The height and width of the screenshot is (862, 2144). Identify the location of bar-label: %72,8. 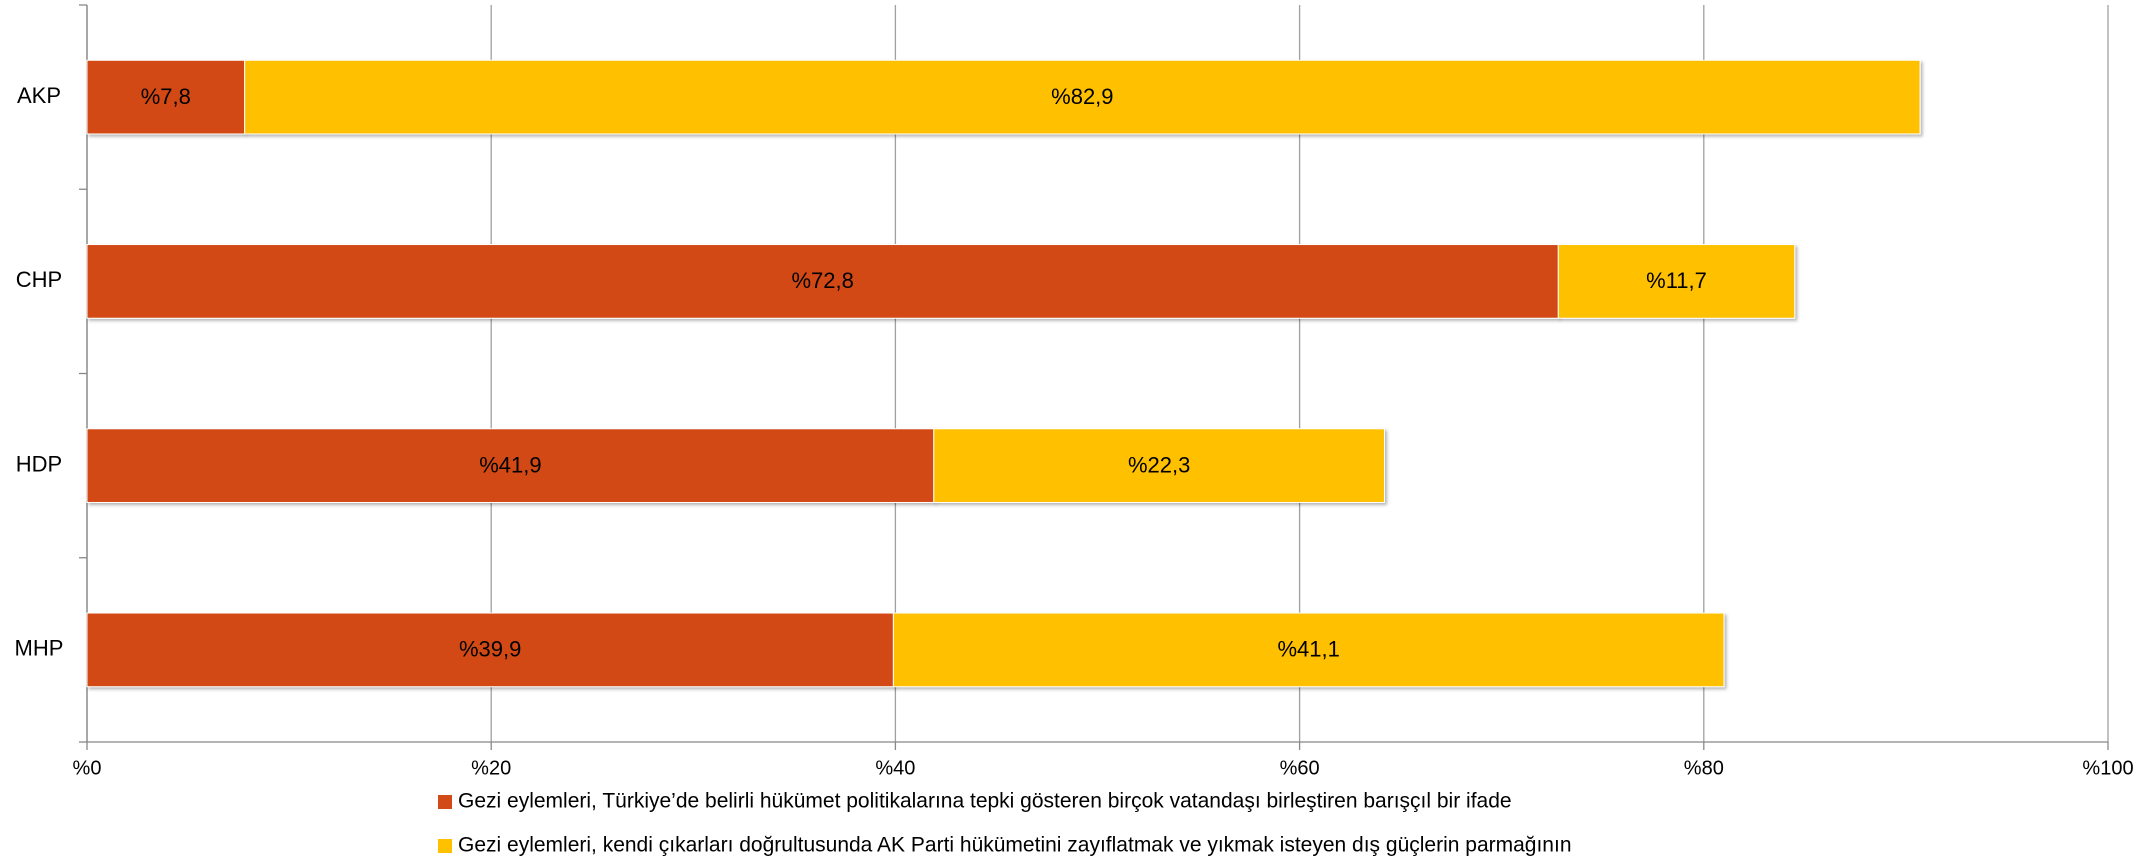
(822, 280).